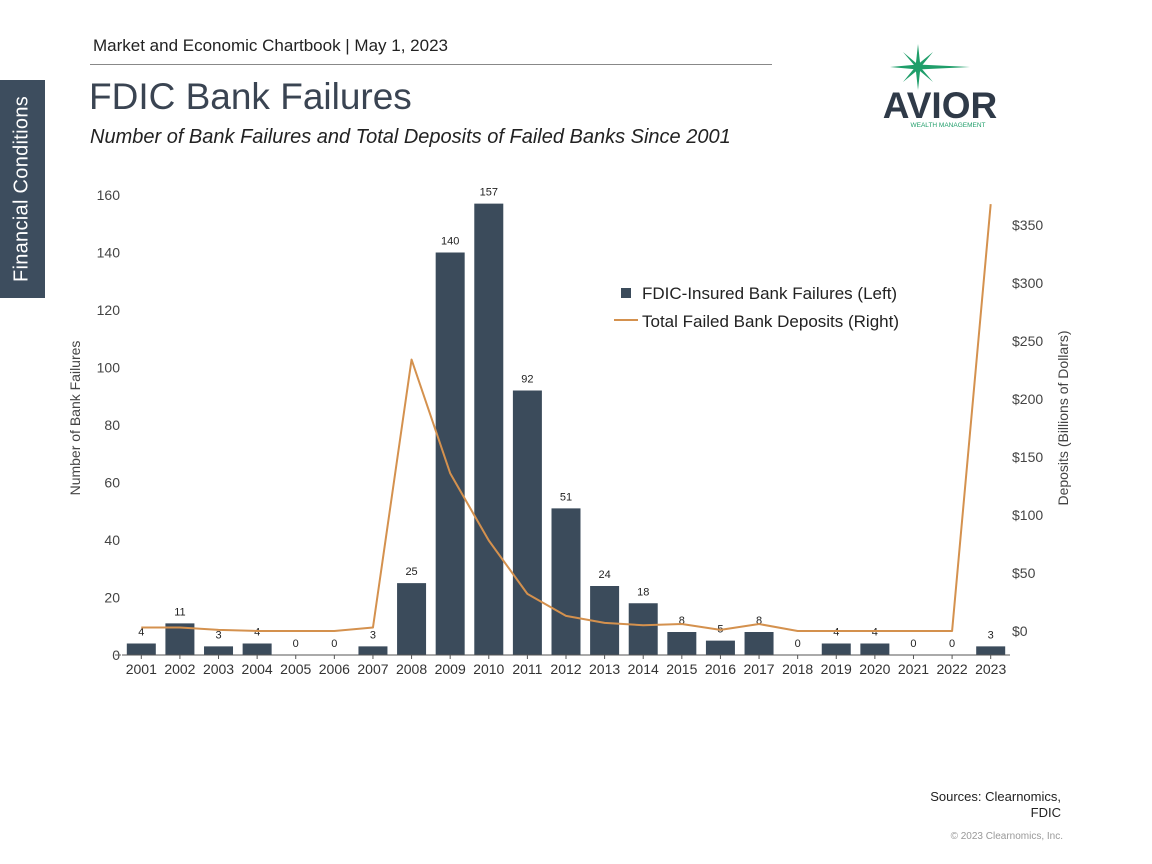 This screenshot has height=864, width=1152. Describe the element at coordinates (874, 669) in the screenshot. I see `x-tick-label: 2020` at that location.